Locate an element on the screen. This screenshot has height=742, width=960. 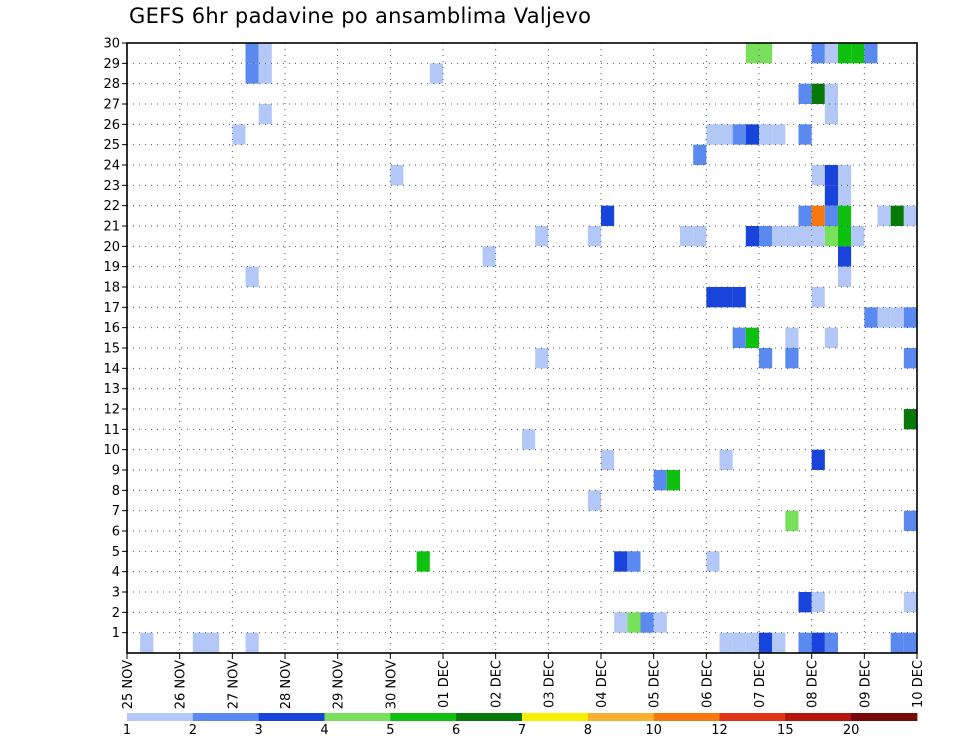
x-tick-label: 02 DEC is located at coordinates (497, 684).